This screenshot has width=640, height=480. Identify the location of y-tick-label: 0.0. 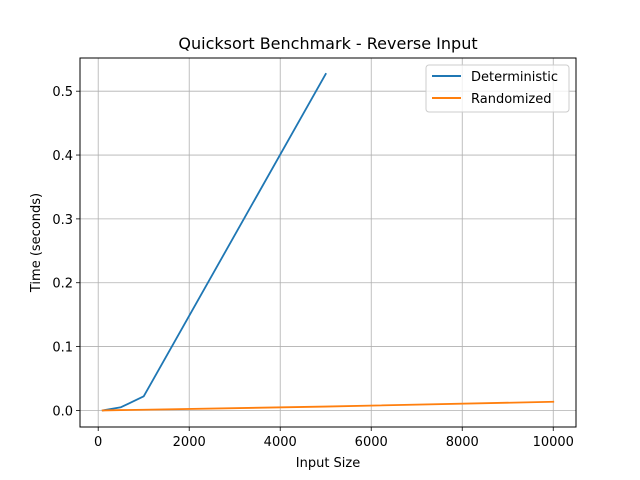
(62, 411).